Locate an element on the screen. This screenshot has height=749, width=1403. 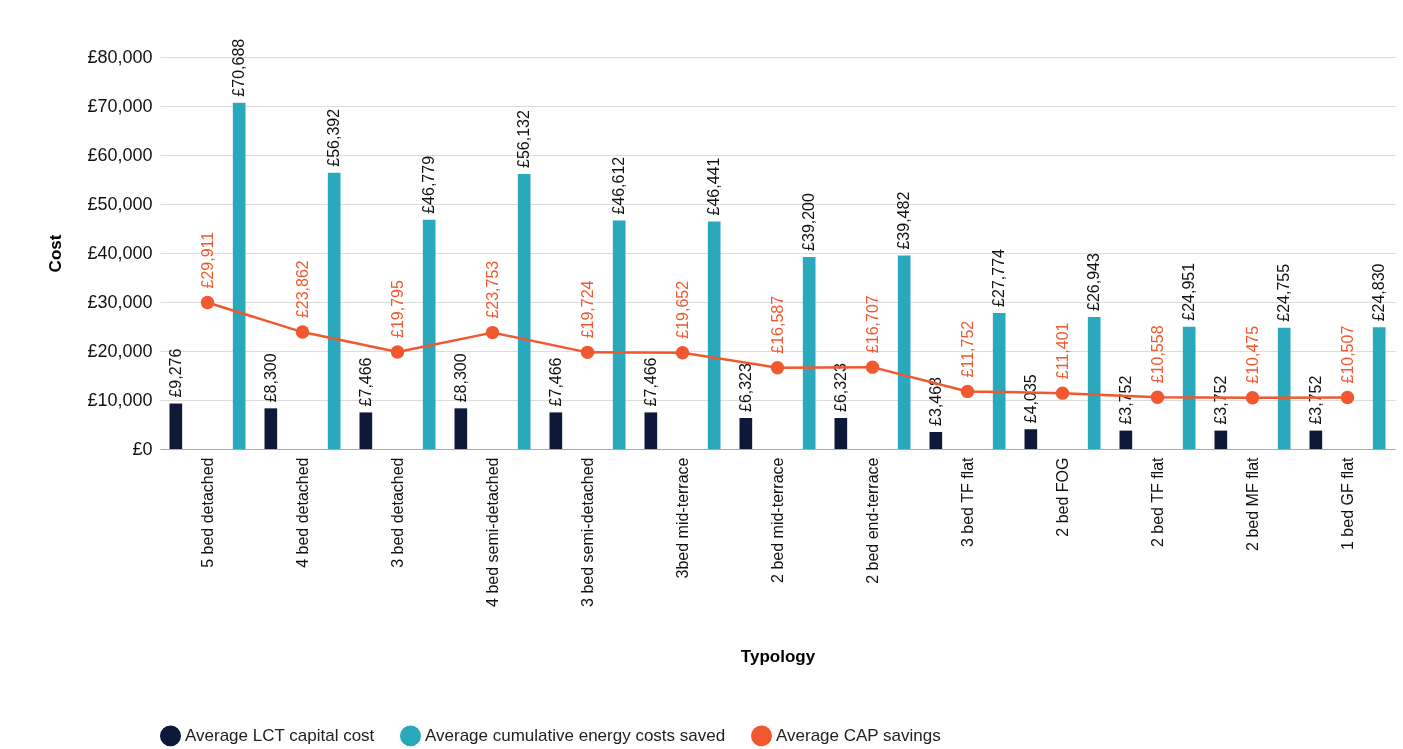
data-label: £39,482 is located at coordinates (904, 220).